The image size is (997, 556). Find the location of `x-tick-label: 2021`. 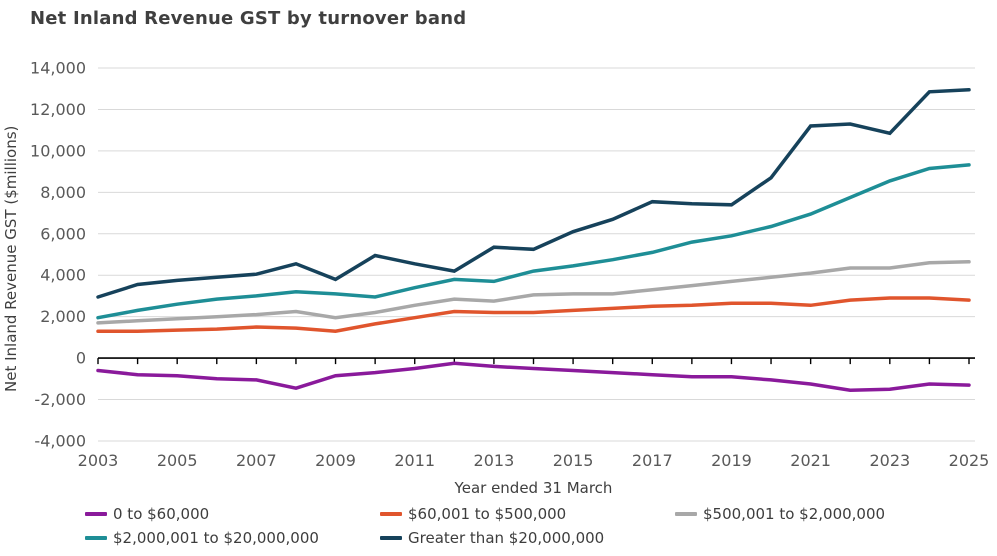

x-tick-label: 2021 is located at coordinates (810, 460).